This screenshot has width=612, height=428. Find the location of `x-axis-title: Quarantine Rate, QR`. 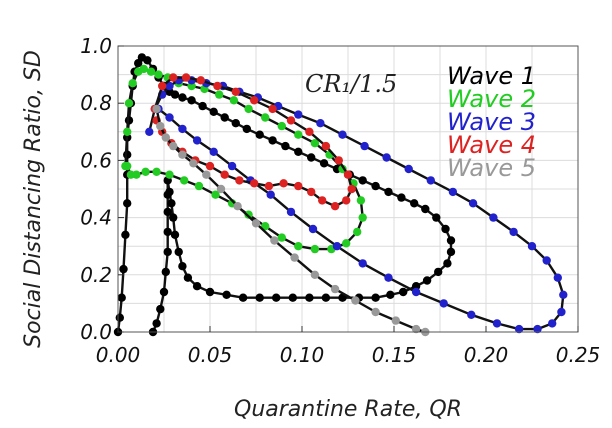

x-axis-title: Quarantine Rate, QR is located at coordinates (348, 409).